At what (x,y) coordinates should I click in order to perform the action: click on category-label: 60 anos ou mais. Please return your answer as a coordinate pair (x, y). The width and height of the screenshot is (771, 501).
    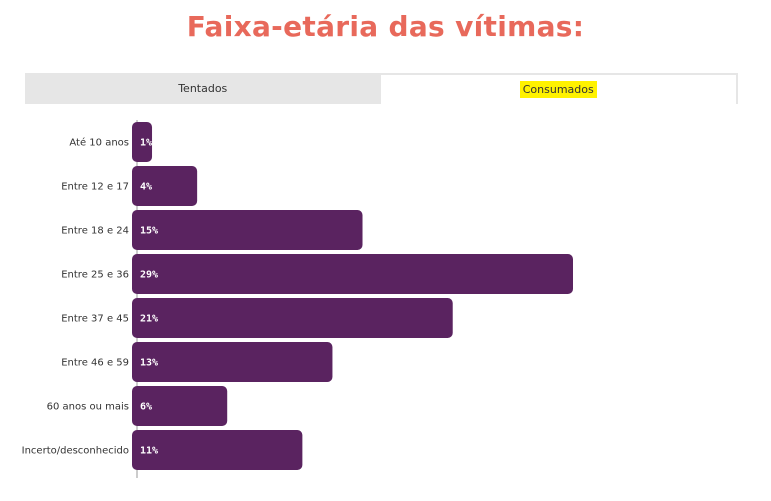
    Looking at the image, I should click on (88, 407).